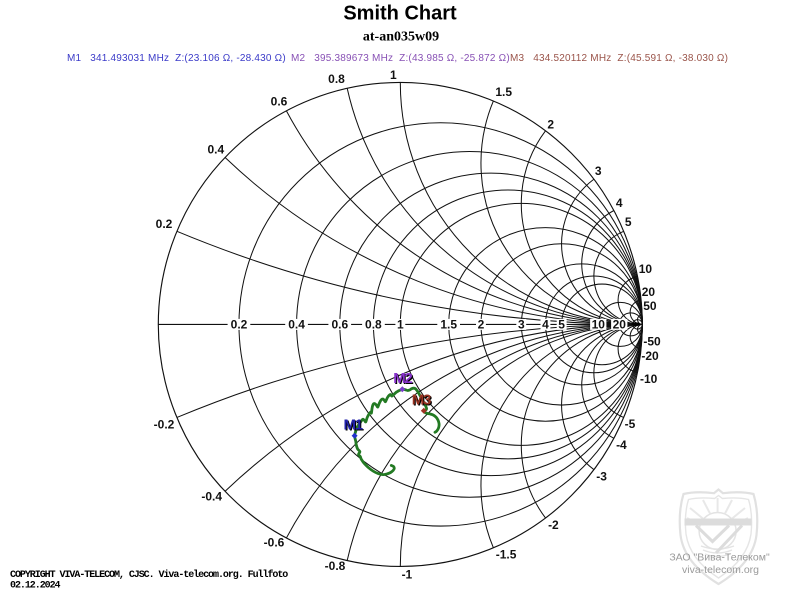  What do you see at coordinates (335, 566) in the screenshot?
I see `svg-text: -0.8` at bounding box center [335, 566].